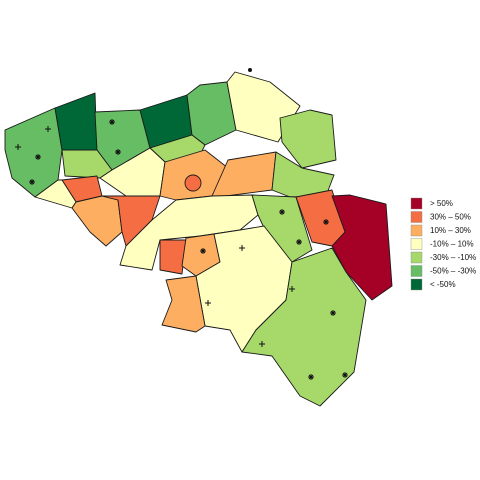 Image resolution: width=480 pixels, height=480 pixels. What do you see at coordinates (453, 271) in the screenshot?
I see `legend-label: -50% – -30%` at bounding box center [453, 271].